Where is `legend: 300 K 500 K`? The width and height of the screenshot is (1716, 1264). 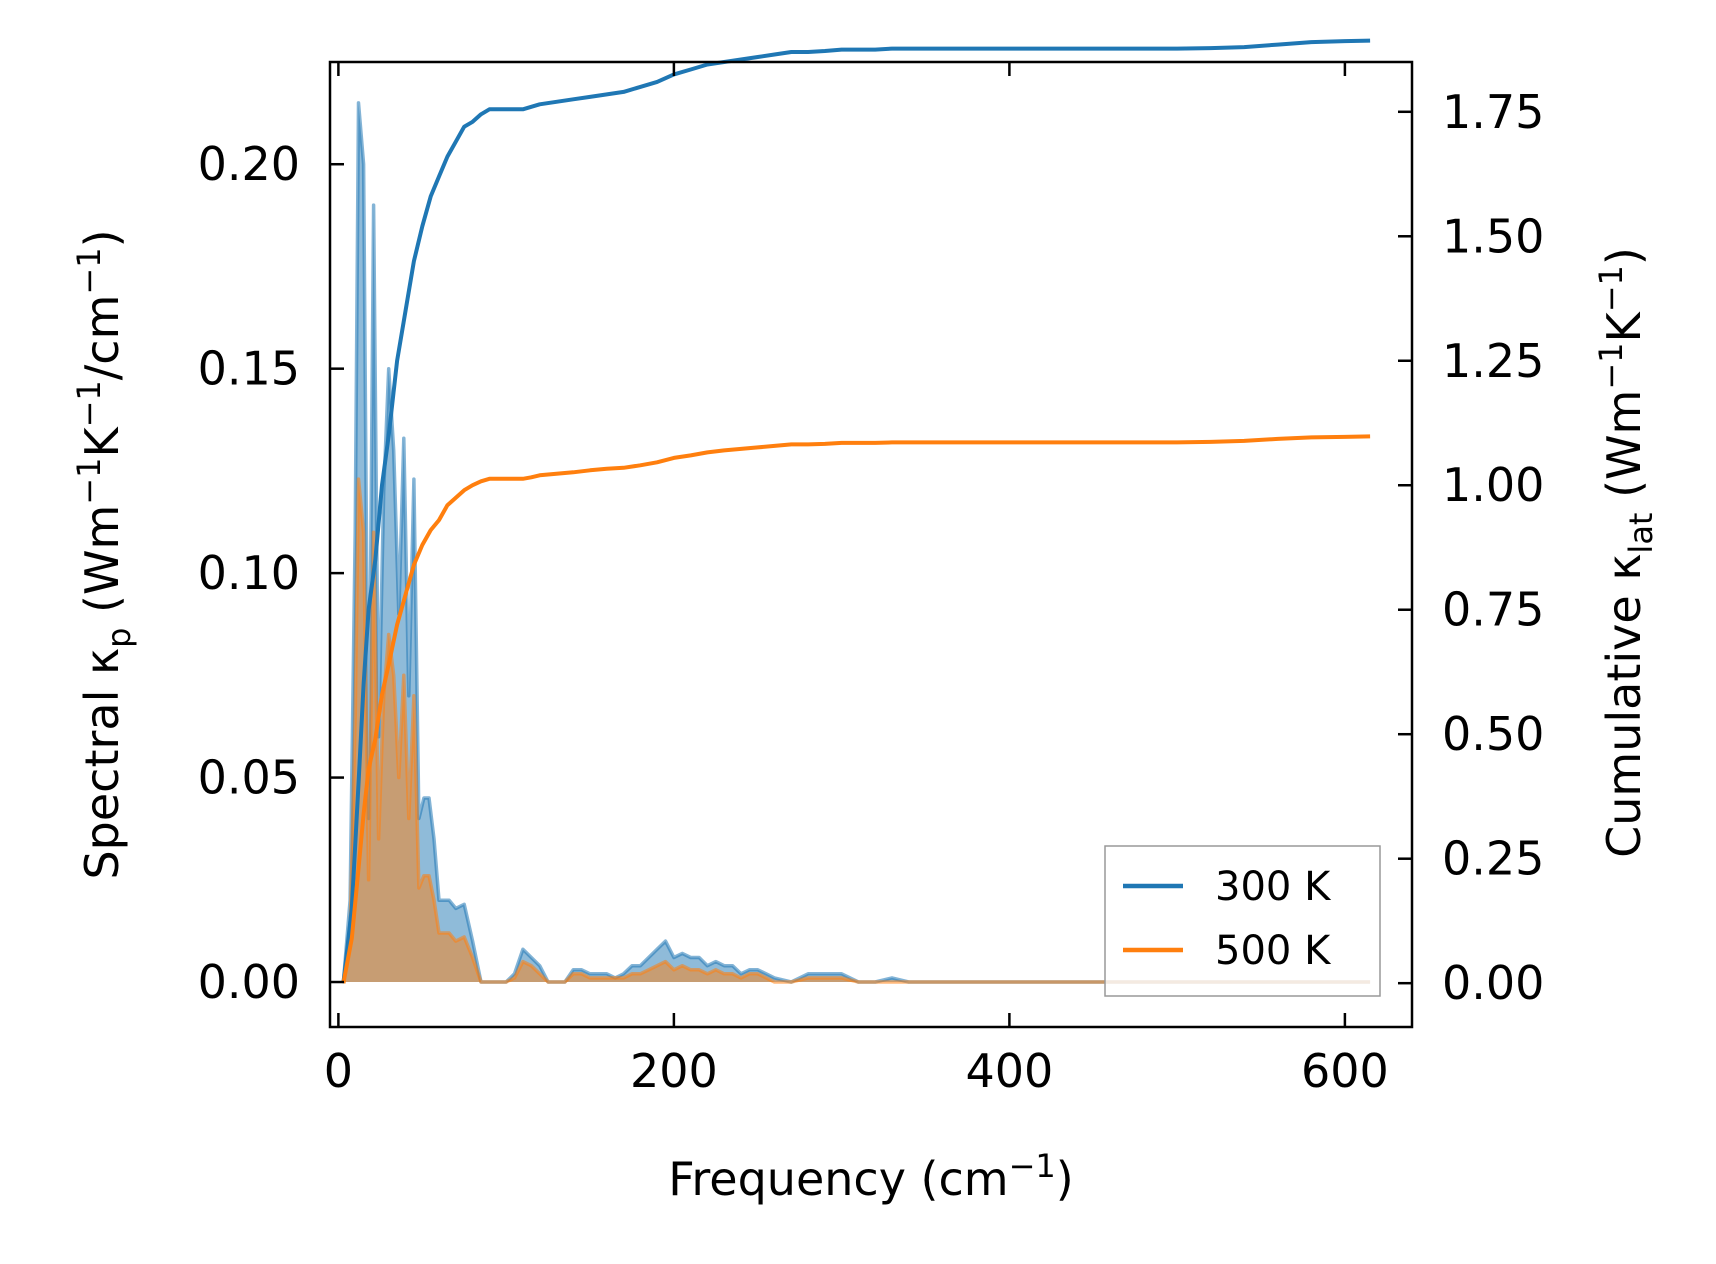 legend: 300 K 500 K is located at coordinates (1242, 921).